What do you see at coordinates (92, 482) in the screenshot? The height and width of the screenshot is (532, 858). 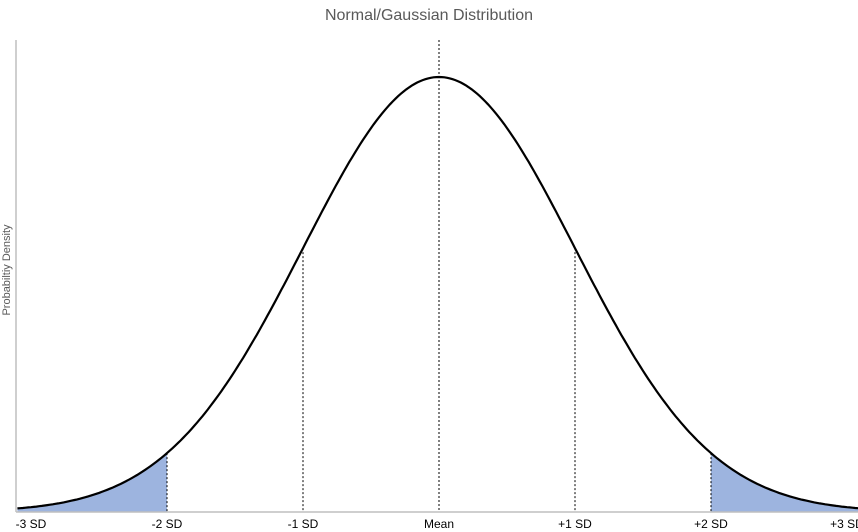 I see `shaded-tail-left` at bounding box center [92, 482].